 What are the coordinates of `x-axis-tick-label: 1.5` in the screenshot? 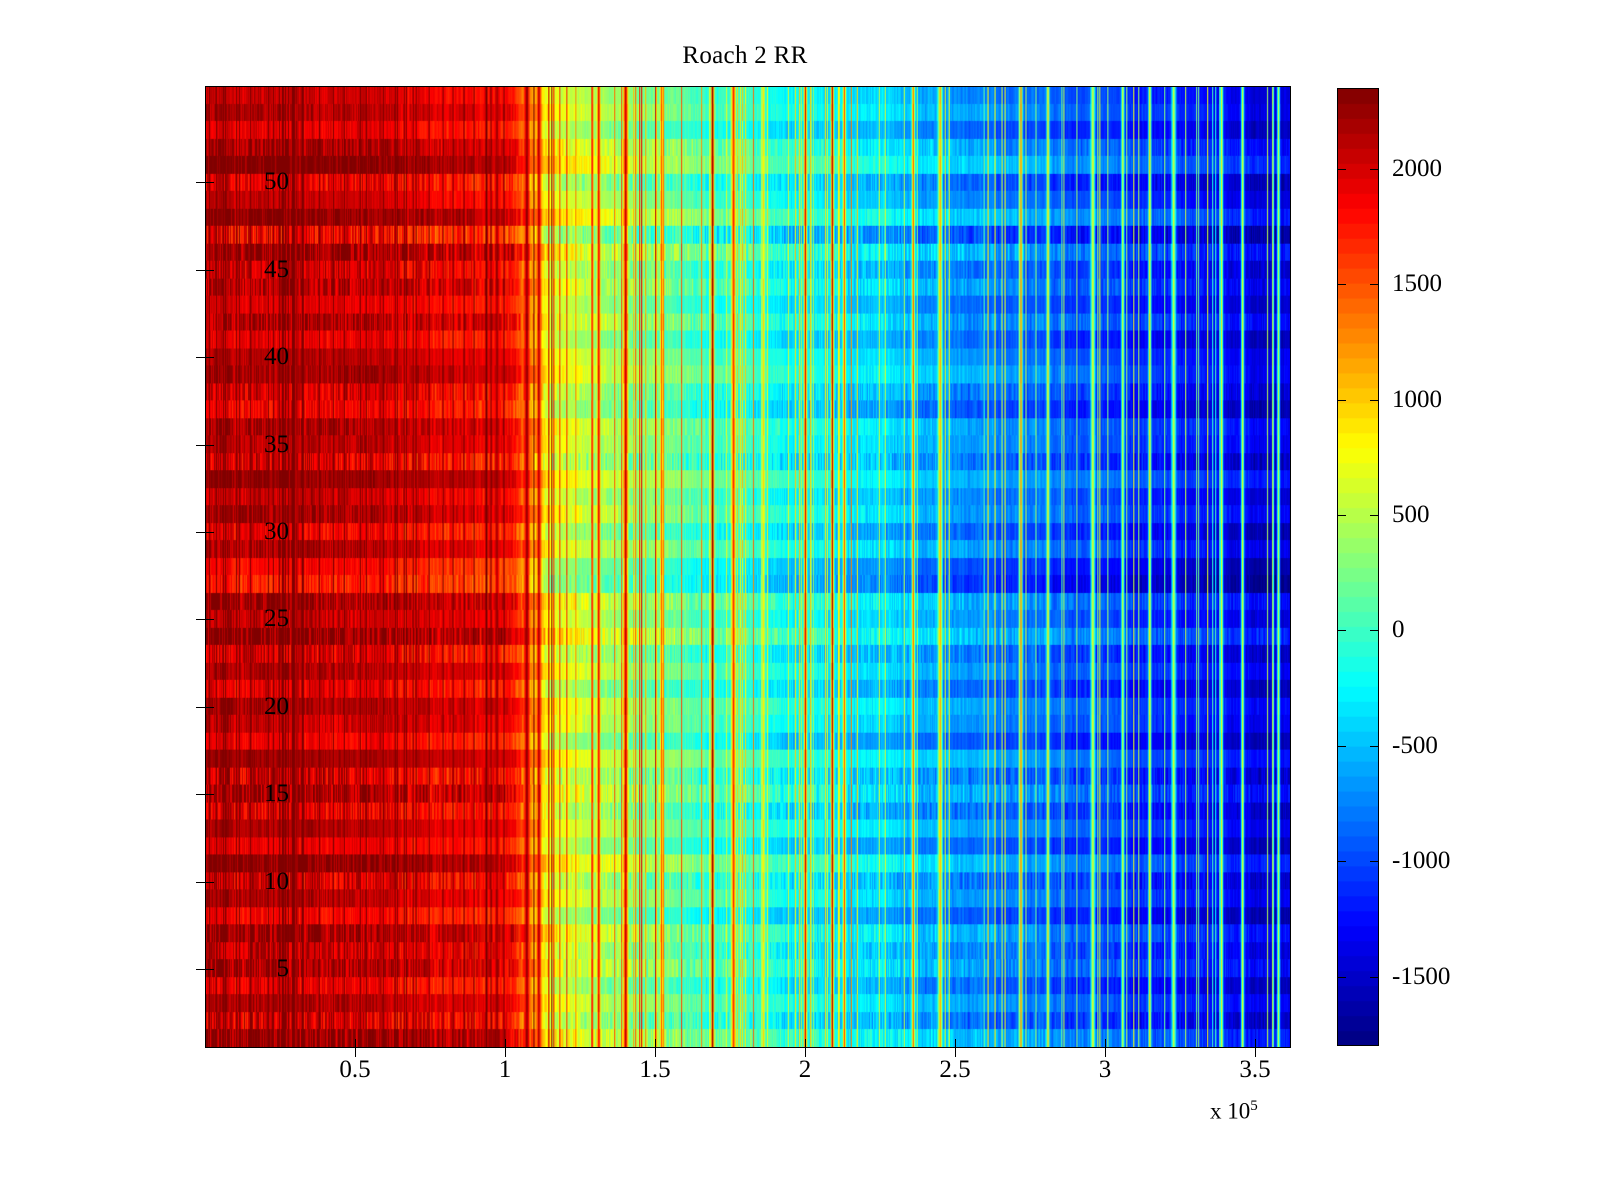 It's located at (655, 1069).